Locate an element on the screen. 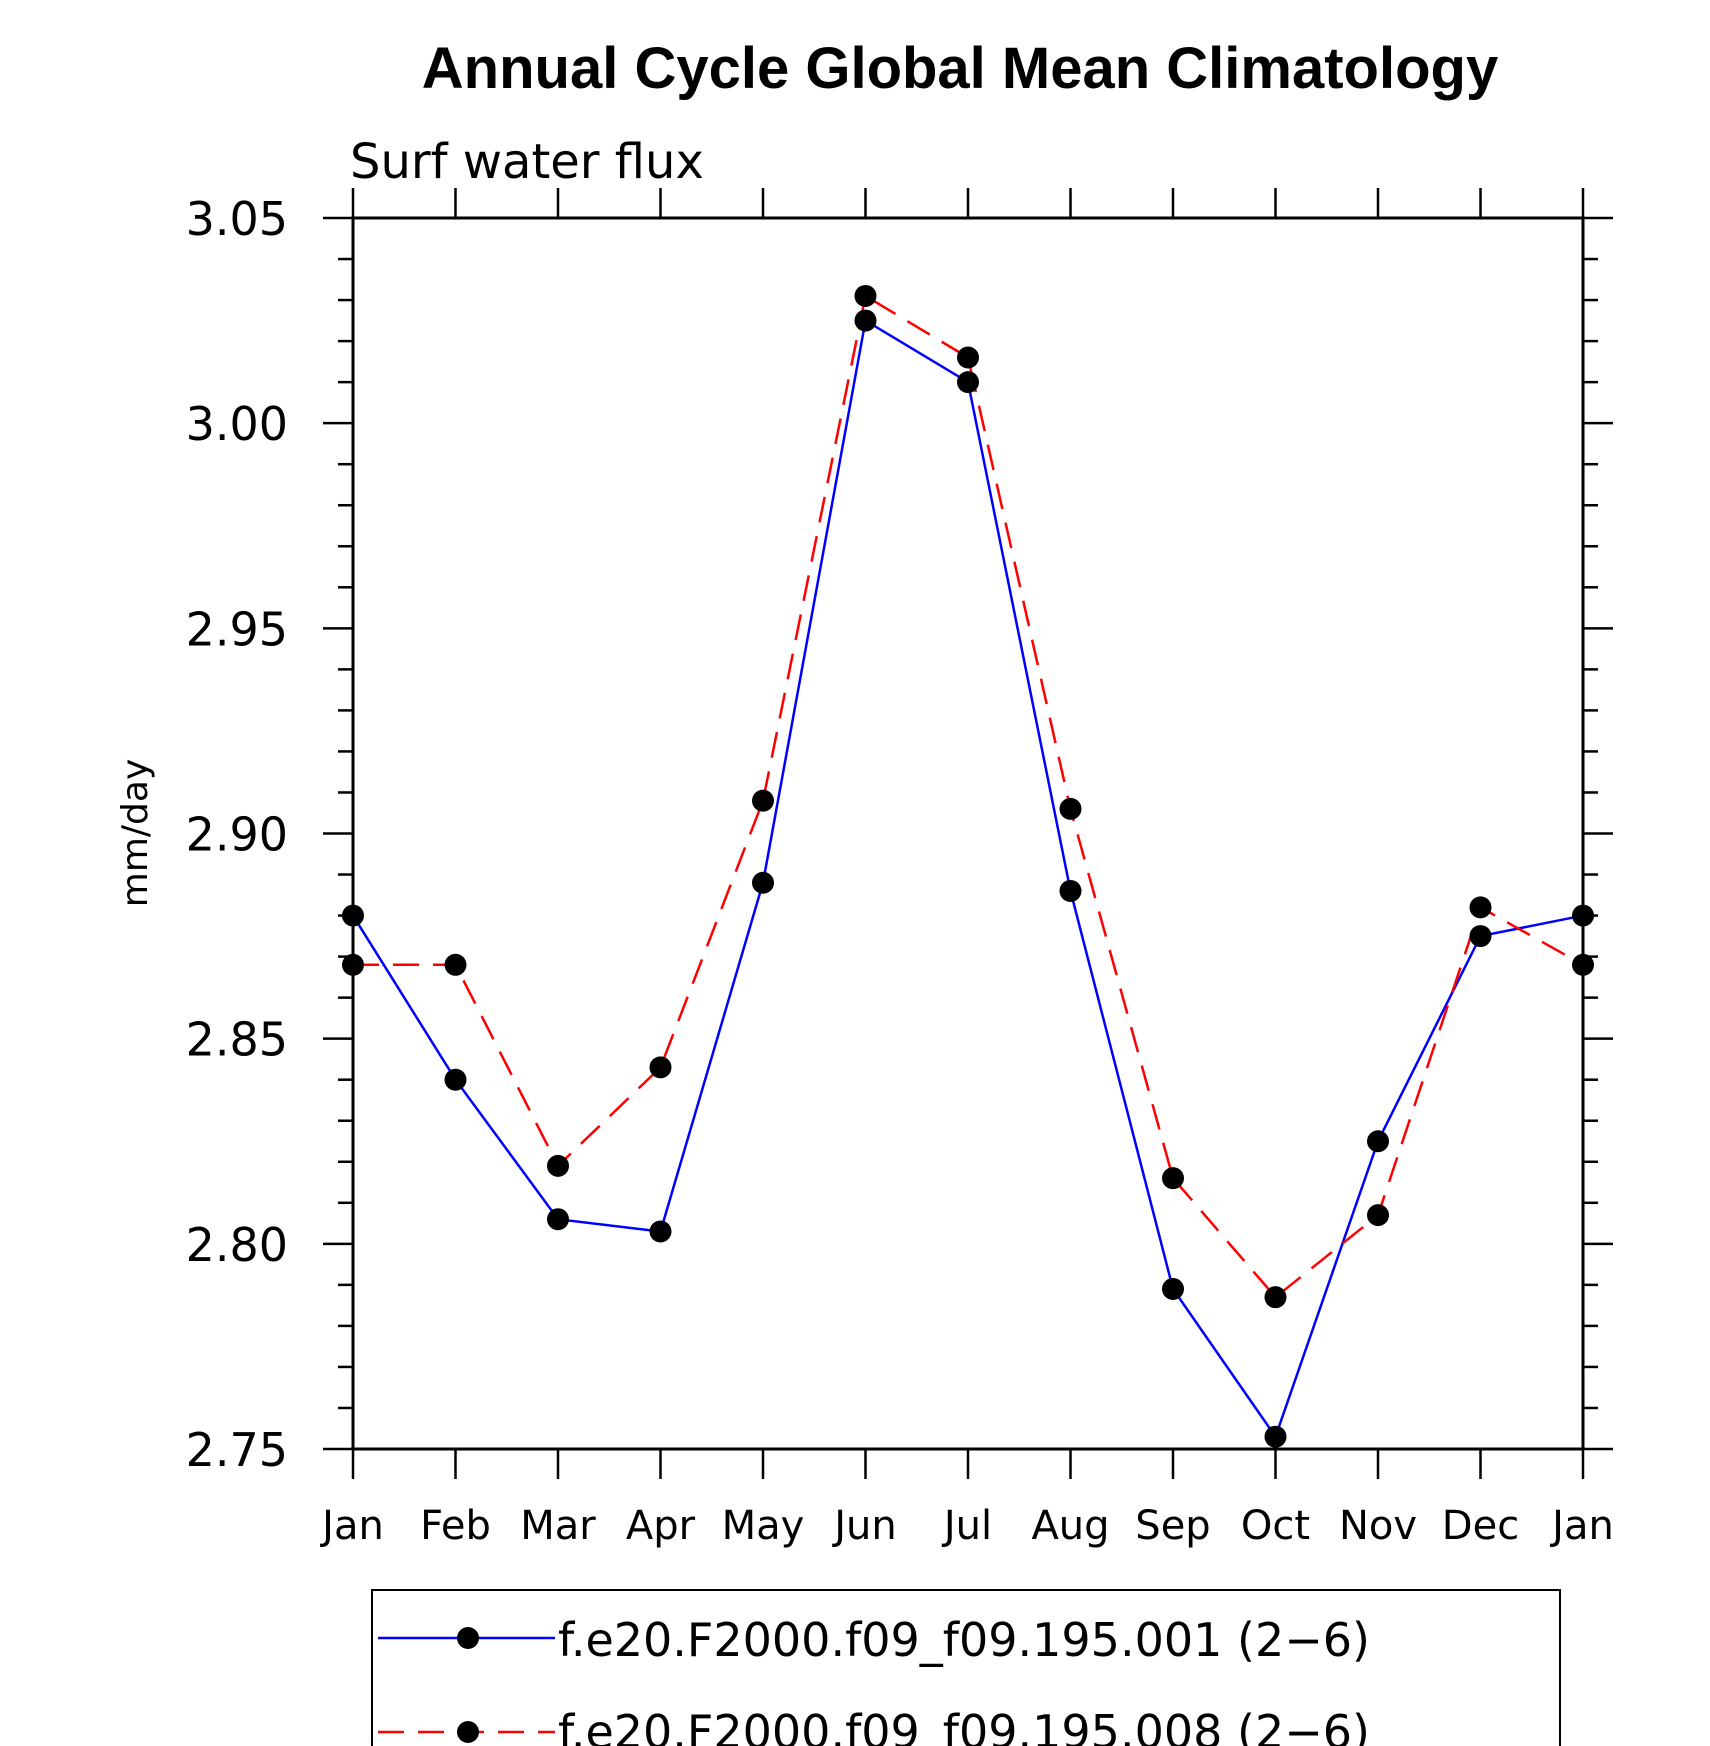  legend-label-series-2: f.e20.F2000.f09_f09.195.008 (2−6) is located at coordinates (964, 1725).